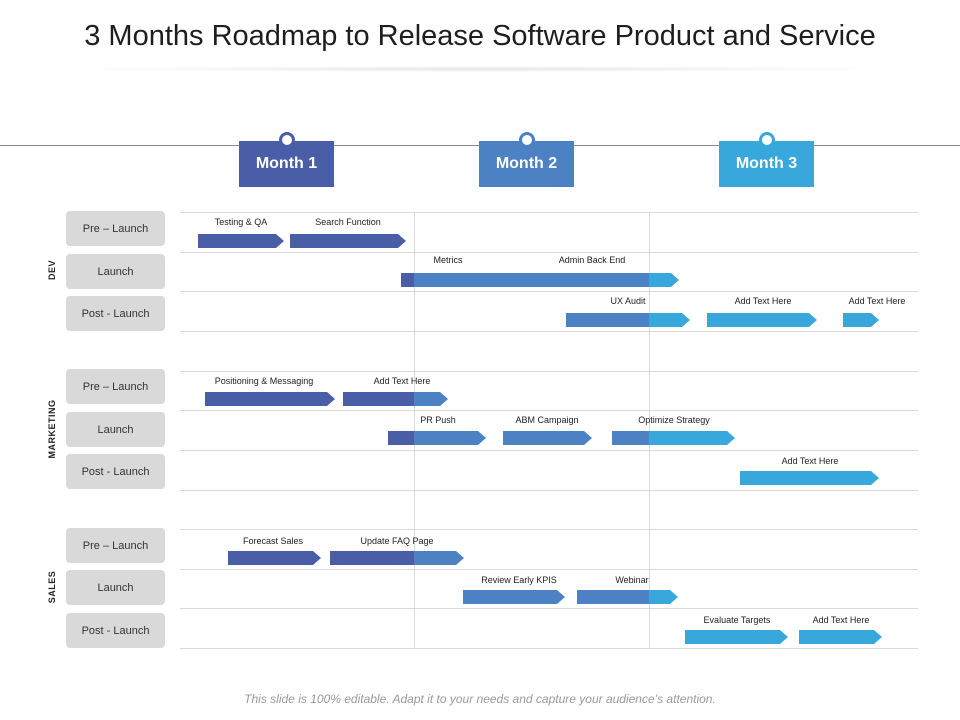 The width and height of the screenshot is (960, 720). I want to click on task-label: Metrics, so click(448, 260).